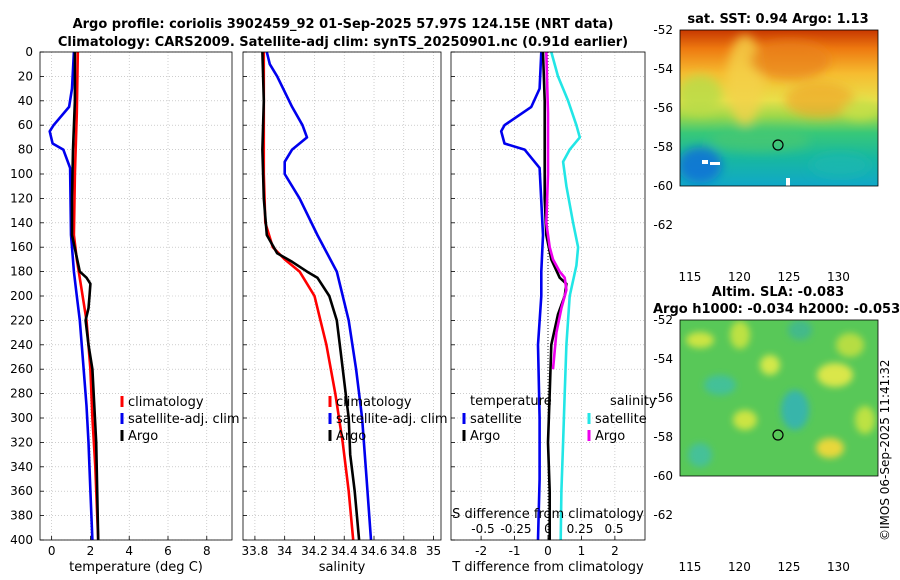 This screenshot has height=580, width=900. I want to click on sla-y-tick-label: -62, so click(663, 515).